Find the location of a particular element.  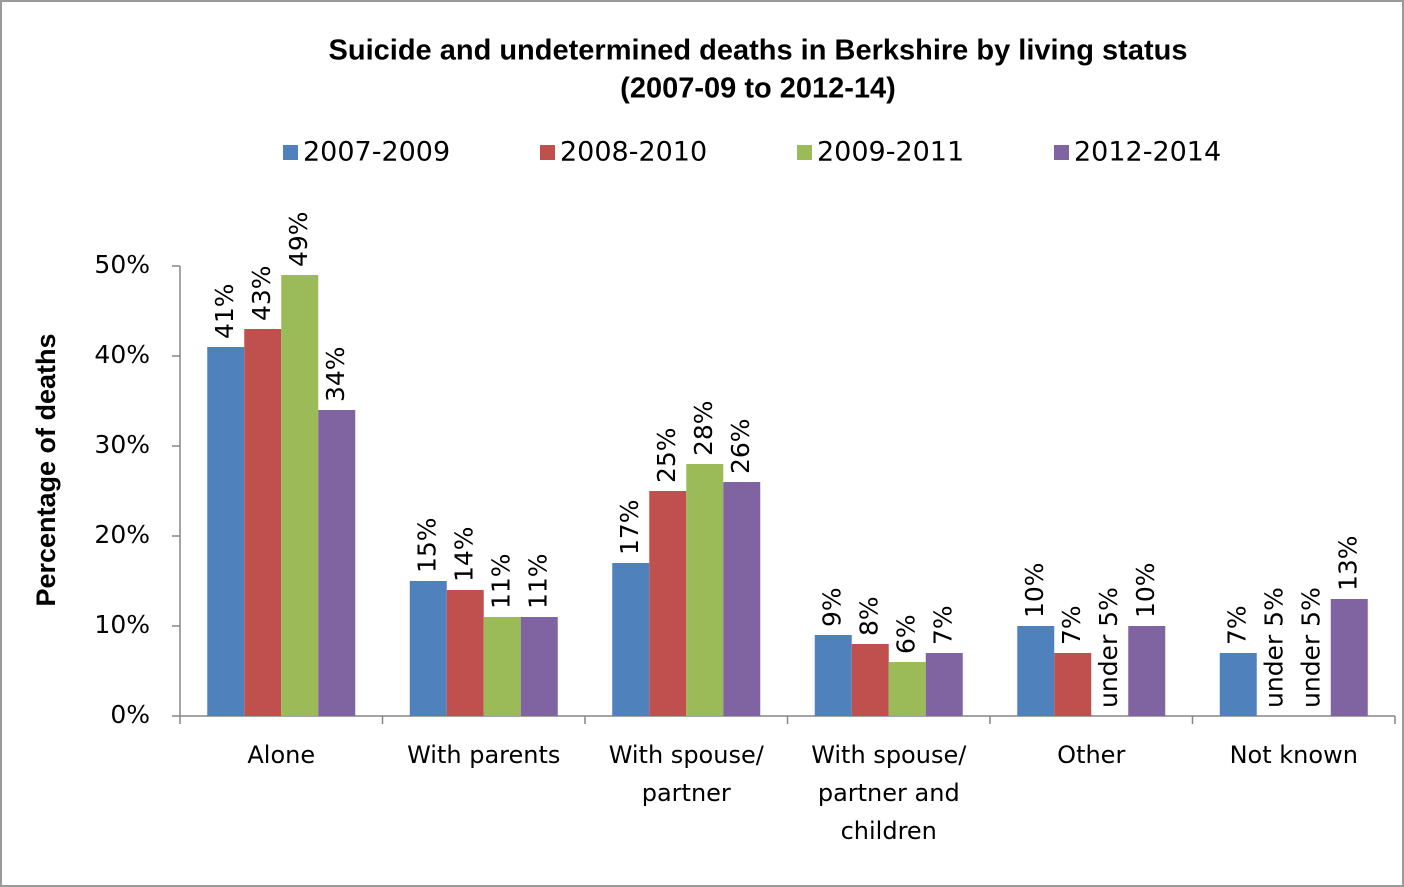

legend-label: 2008-2010 is located at coordinates (633, 152).